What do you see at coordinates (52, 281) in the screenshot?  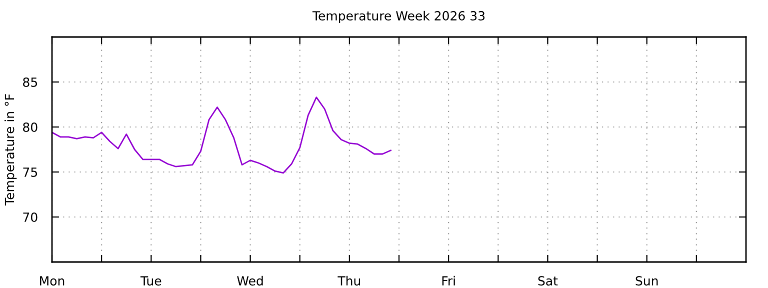 I see `x-tick-label: Mon` at bounding box center [52, 281].